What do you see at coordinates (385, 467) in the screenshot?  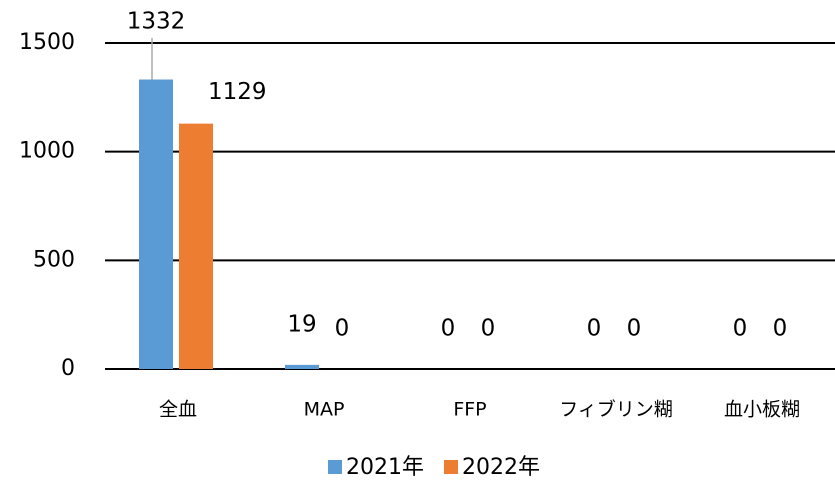 I see `legend-label: 2021年` at bounding box center [385, 467].